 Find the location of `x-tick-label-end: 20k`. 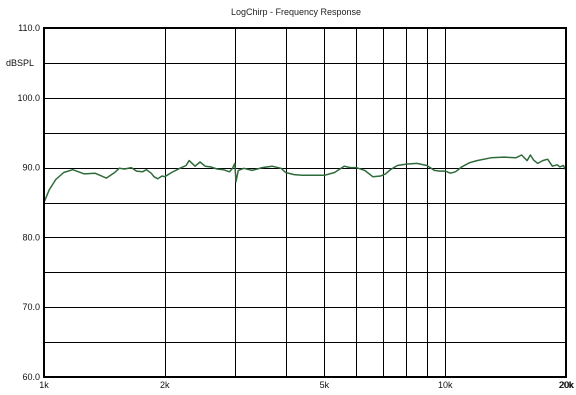

x-tick-label-end: 20k is located at coordinates (566, 385).